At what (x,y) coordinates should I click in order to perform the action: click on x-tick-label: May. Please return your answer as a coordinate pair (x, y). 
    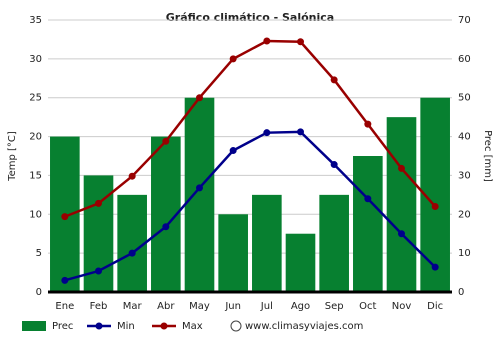
    Looking at the image, I should click on (199, 306).